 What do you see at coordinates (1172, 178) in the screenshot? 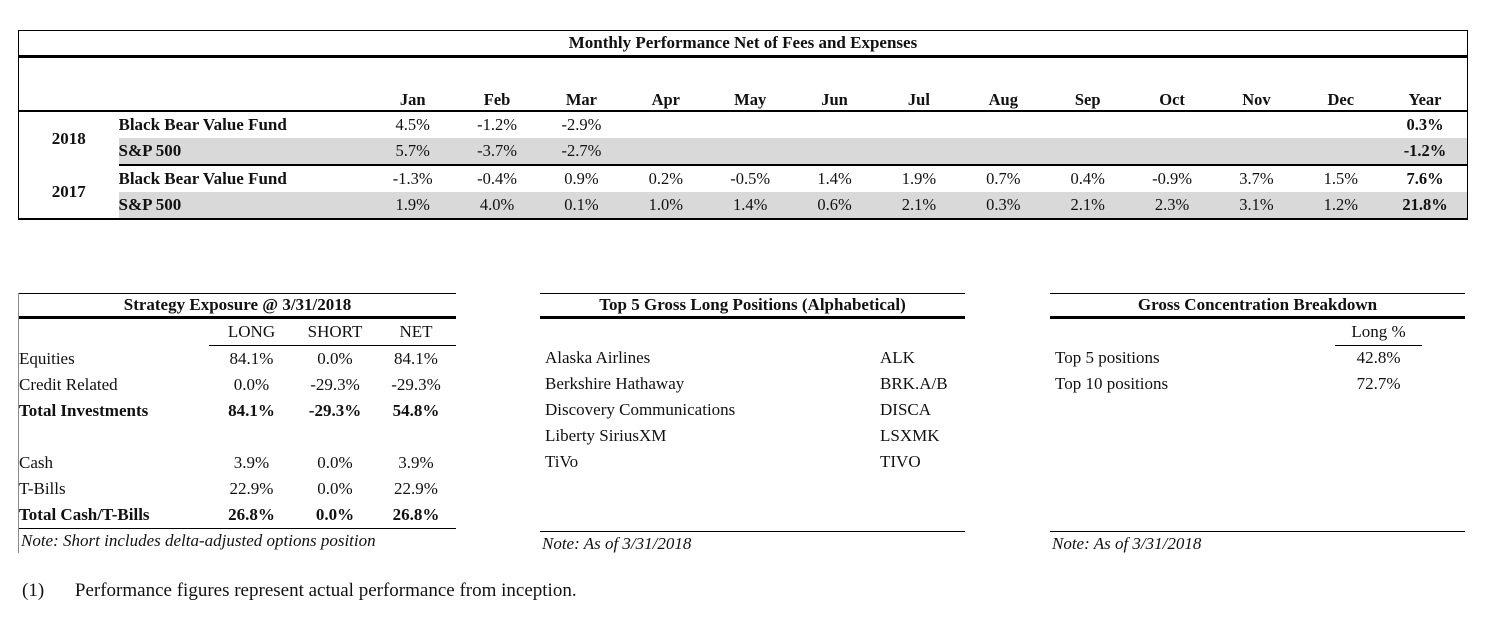
I see `cell-value: -0.9%` at bounding box center [1172, 178].